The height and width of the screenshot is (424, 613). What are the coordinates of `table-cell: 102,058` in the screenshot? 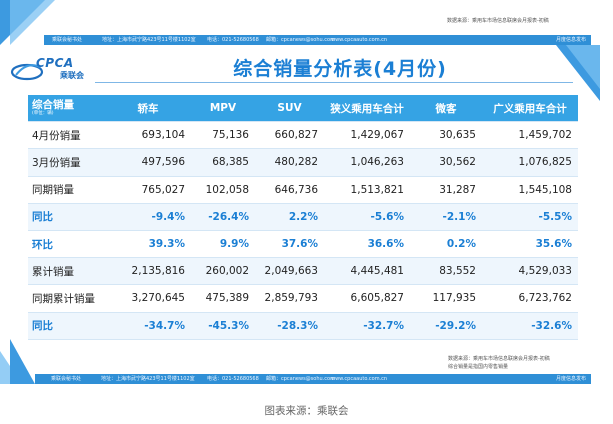 It's located at (223, 190).